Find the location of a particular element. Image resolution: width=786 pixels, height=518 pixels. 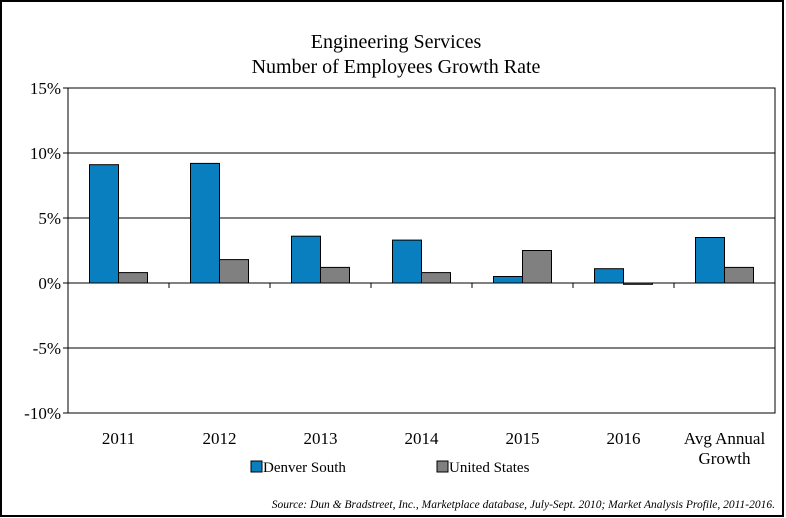

legend-label: United States is located at coordinates (489, 468).